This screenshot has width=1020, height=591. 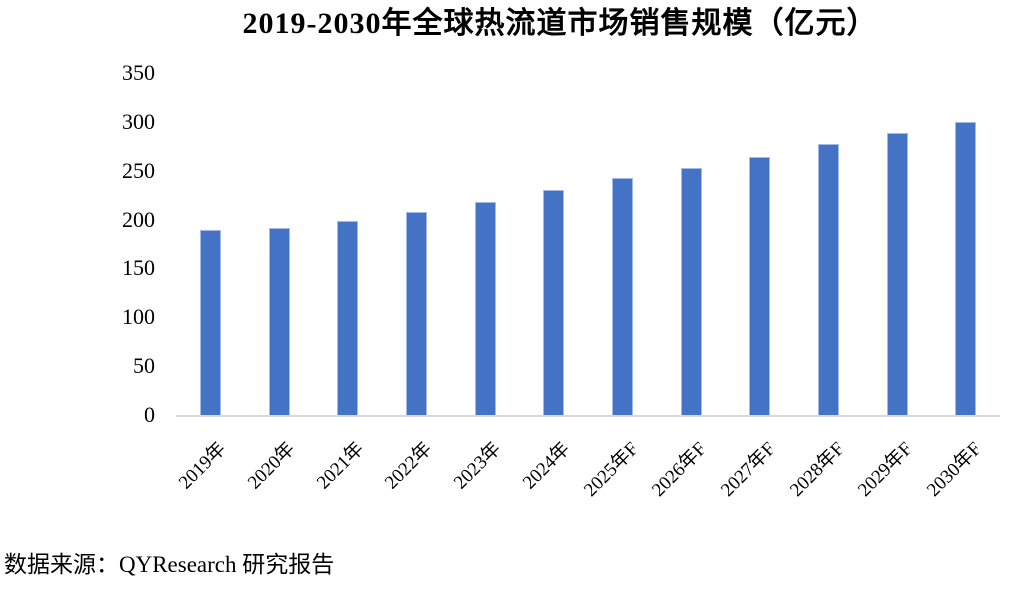 I want to click on y-tick-label: 100, so click(x=138, y=317).